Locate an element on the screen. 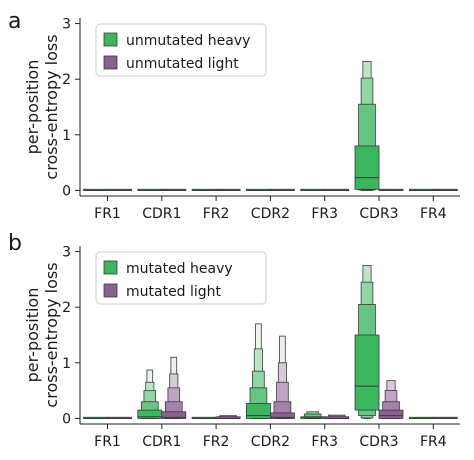 Image resolution: width=474 pixels, height=460 pixels. legend: mutated heavy mutated light is located at coordinates (181, 278).